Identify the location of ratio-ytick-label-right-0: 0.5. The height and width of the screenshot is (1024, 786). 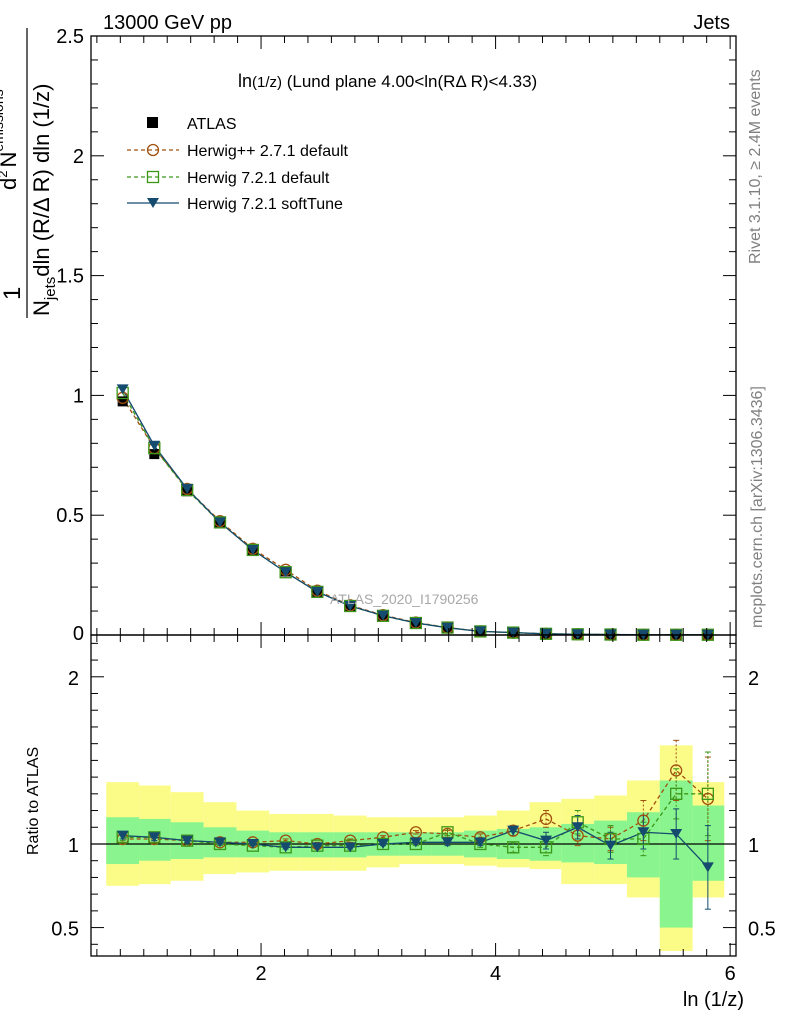
(762, 930).